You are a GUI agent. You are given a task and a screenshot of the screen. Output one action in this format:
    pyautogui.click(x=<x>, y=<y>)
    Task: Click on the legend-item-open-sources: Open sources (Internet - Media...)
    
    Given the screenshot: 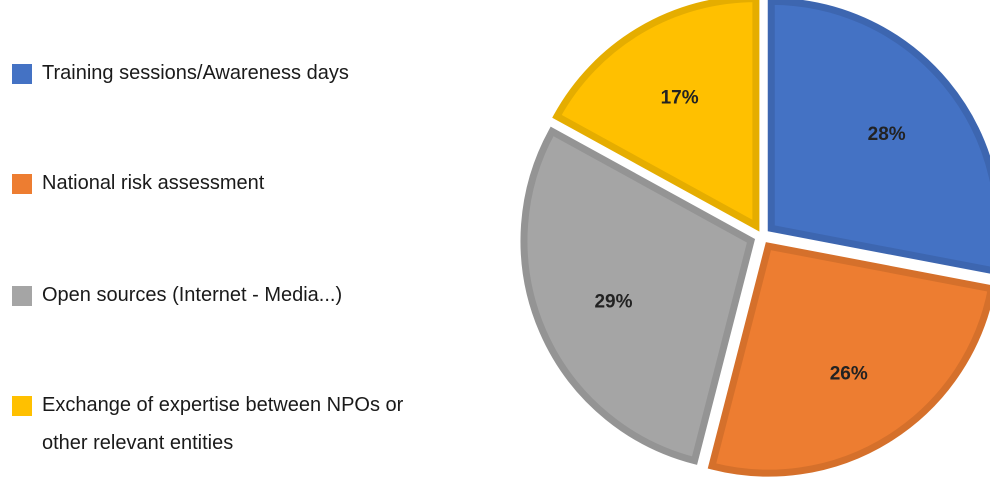 What is the action you would take?
    pyautogui.click(x=177, y=298)
    